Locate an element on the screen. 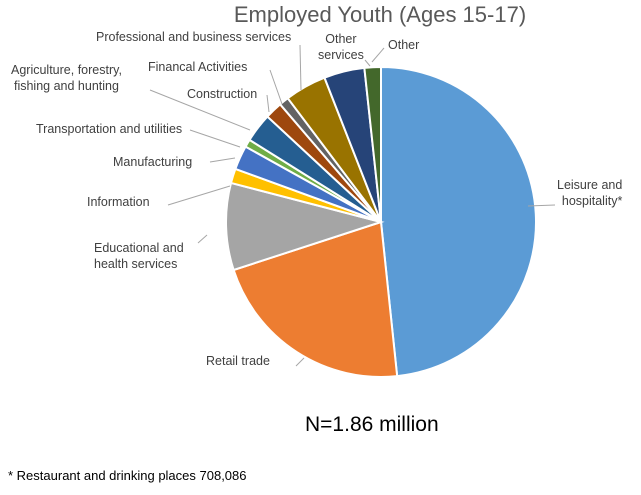 This screenshot has width=641, height=495. label-financial: Financal Activities is located at coordinates (198, 67).